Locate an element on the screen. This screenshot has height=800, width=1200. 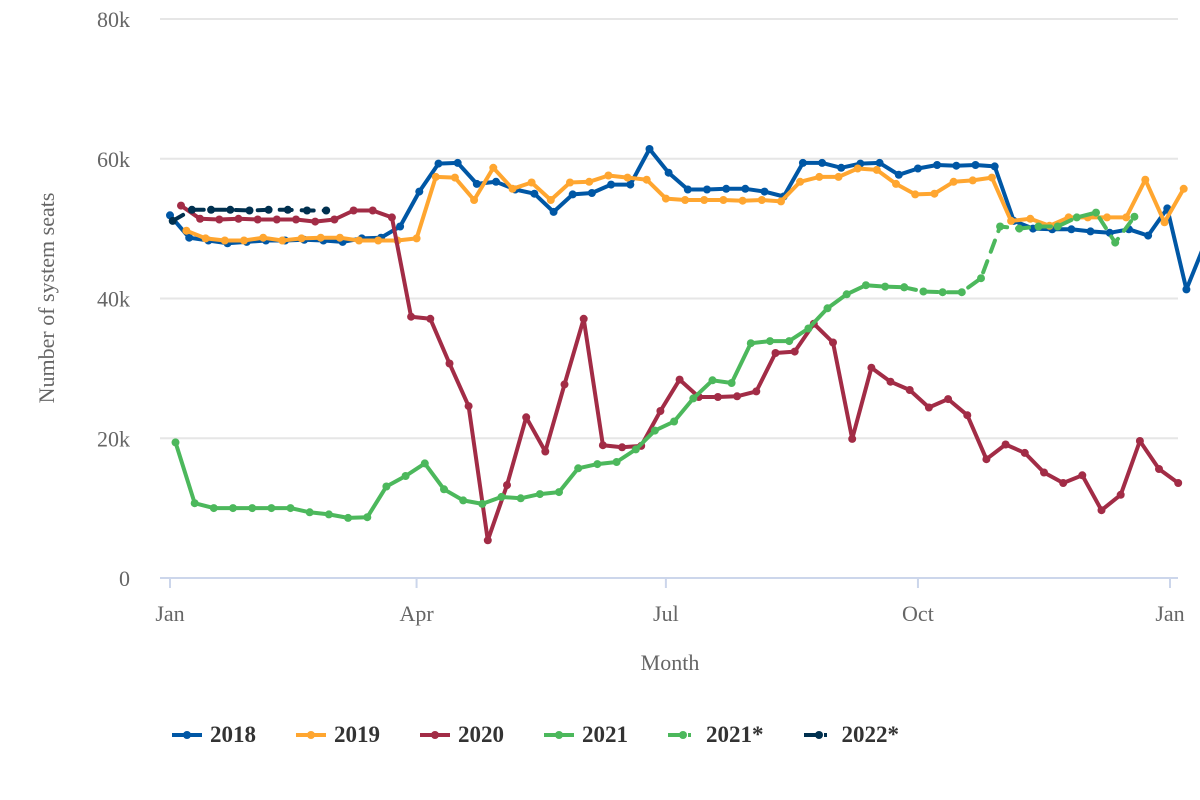
legend-item-2020: 2020 is located at coordinates (461, 735).